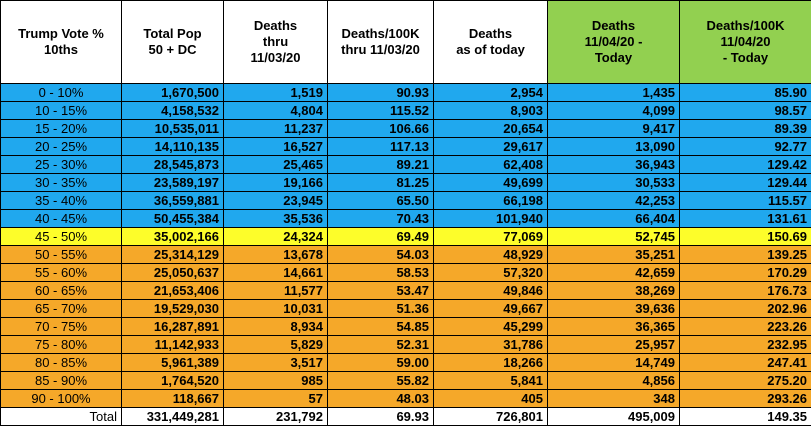 The width and height of the screenshot is (811, 448). Describe the element at coordinates (490, 254) in the screenshot. I see `data-cell: 48,929` at that location.